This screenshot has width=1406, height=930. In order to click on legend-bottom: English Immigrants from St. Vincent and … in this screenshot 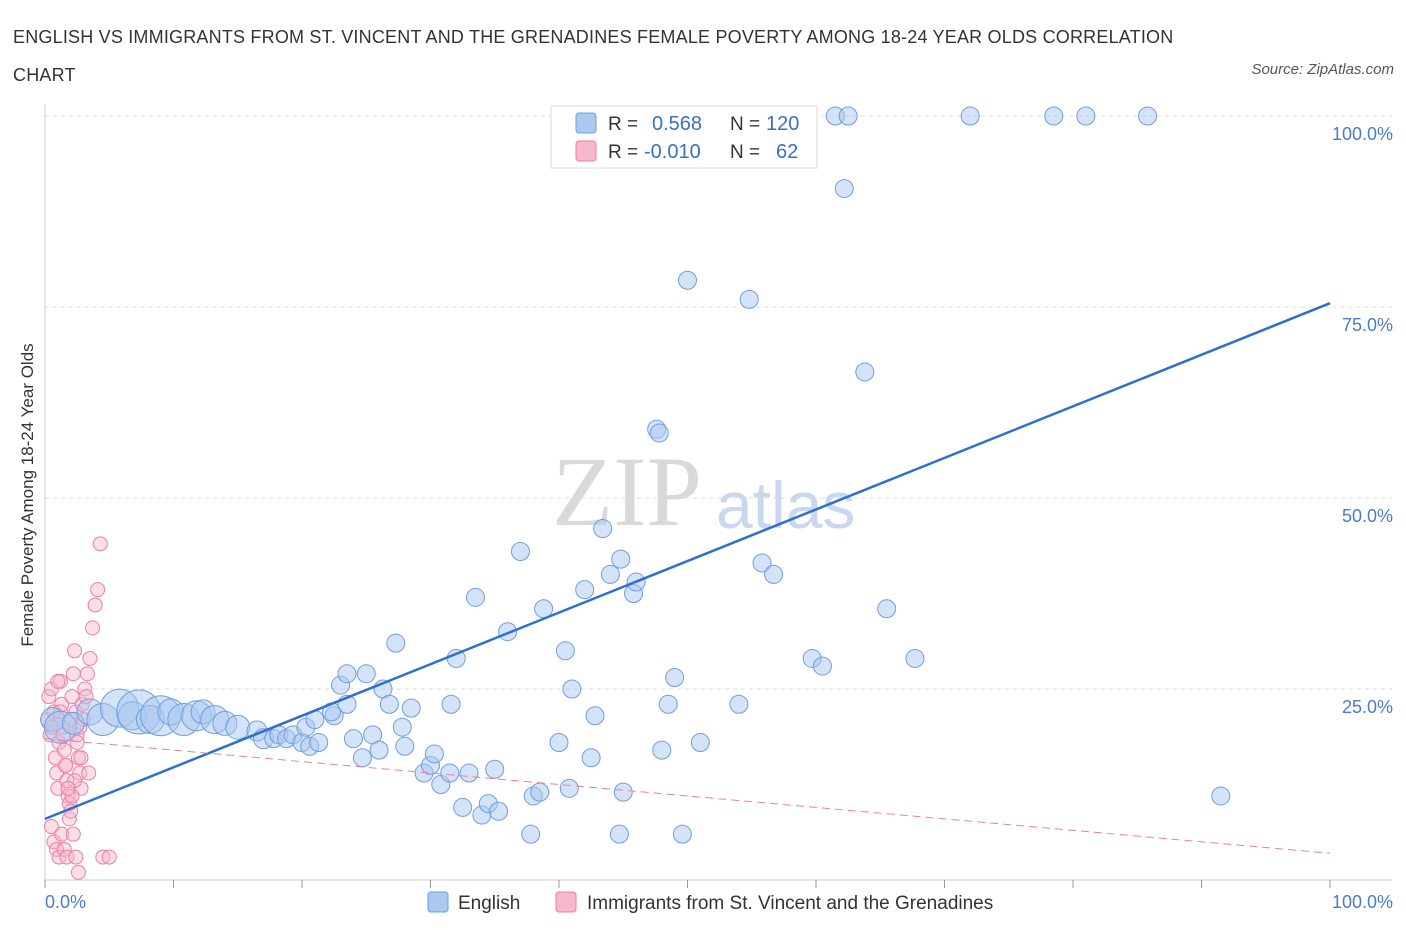, I will do `click(710, 902)`.